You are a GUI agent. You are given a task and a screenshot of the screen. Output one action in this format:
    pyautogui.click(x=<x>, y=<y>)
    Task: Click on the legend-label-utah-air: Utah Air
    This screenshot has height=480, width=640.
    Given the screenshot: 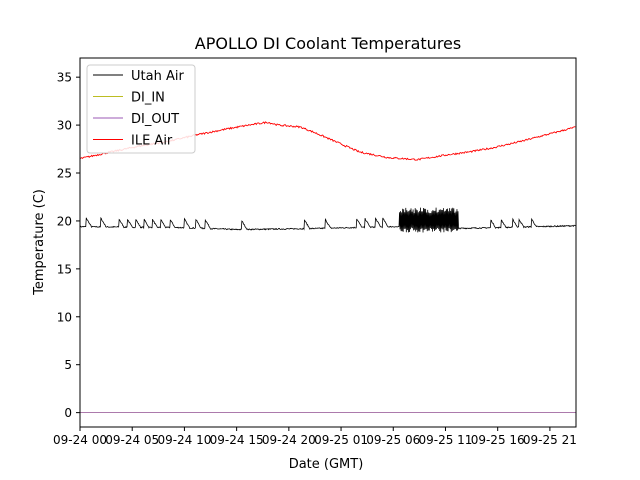 What is the action you would take?
    pyautogui.click(x=157, y=76)
    